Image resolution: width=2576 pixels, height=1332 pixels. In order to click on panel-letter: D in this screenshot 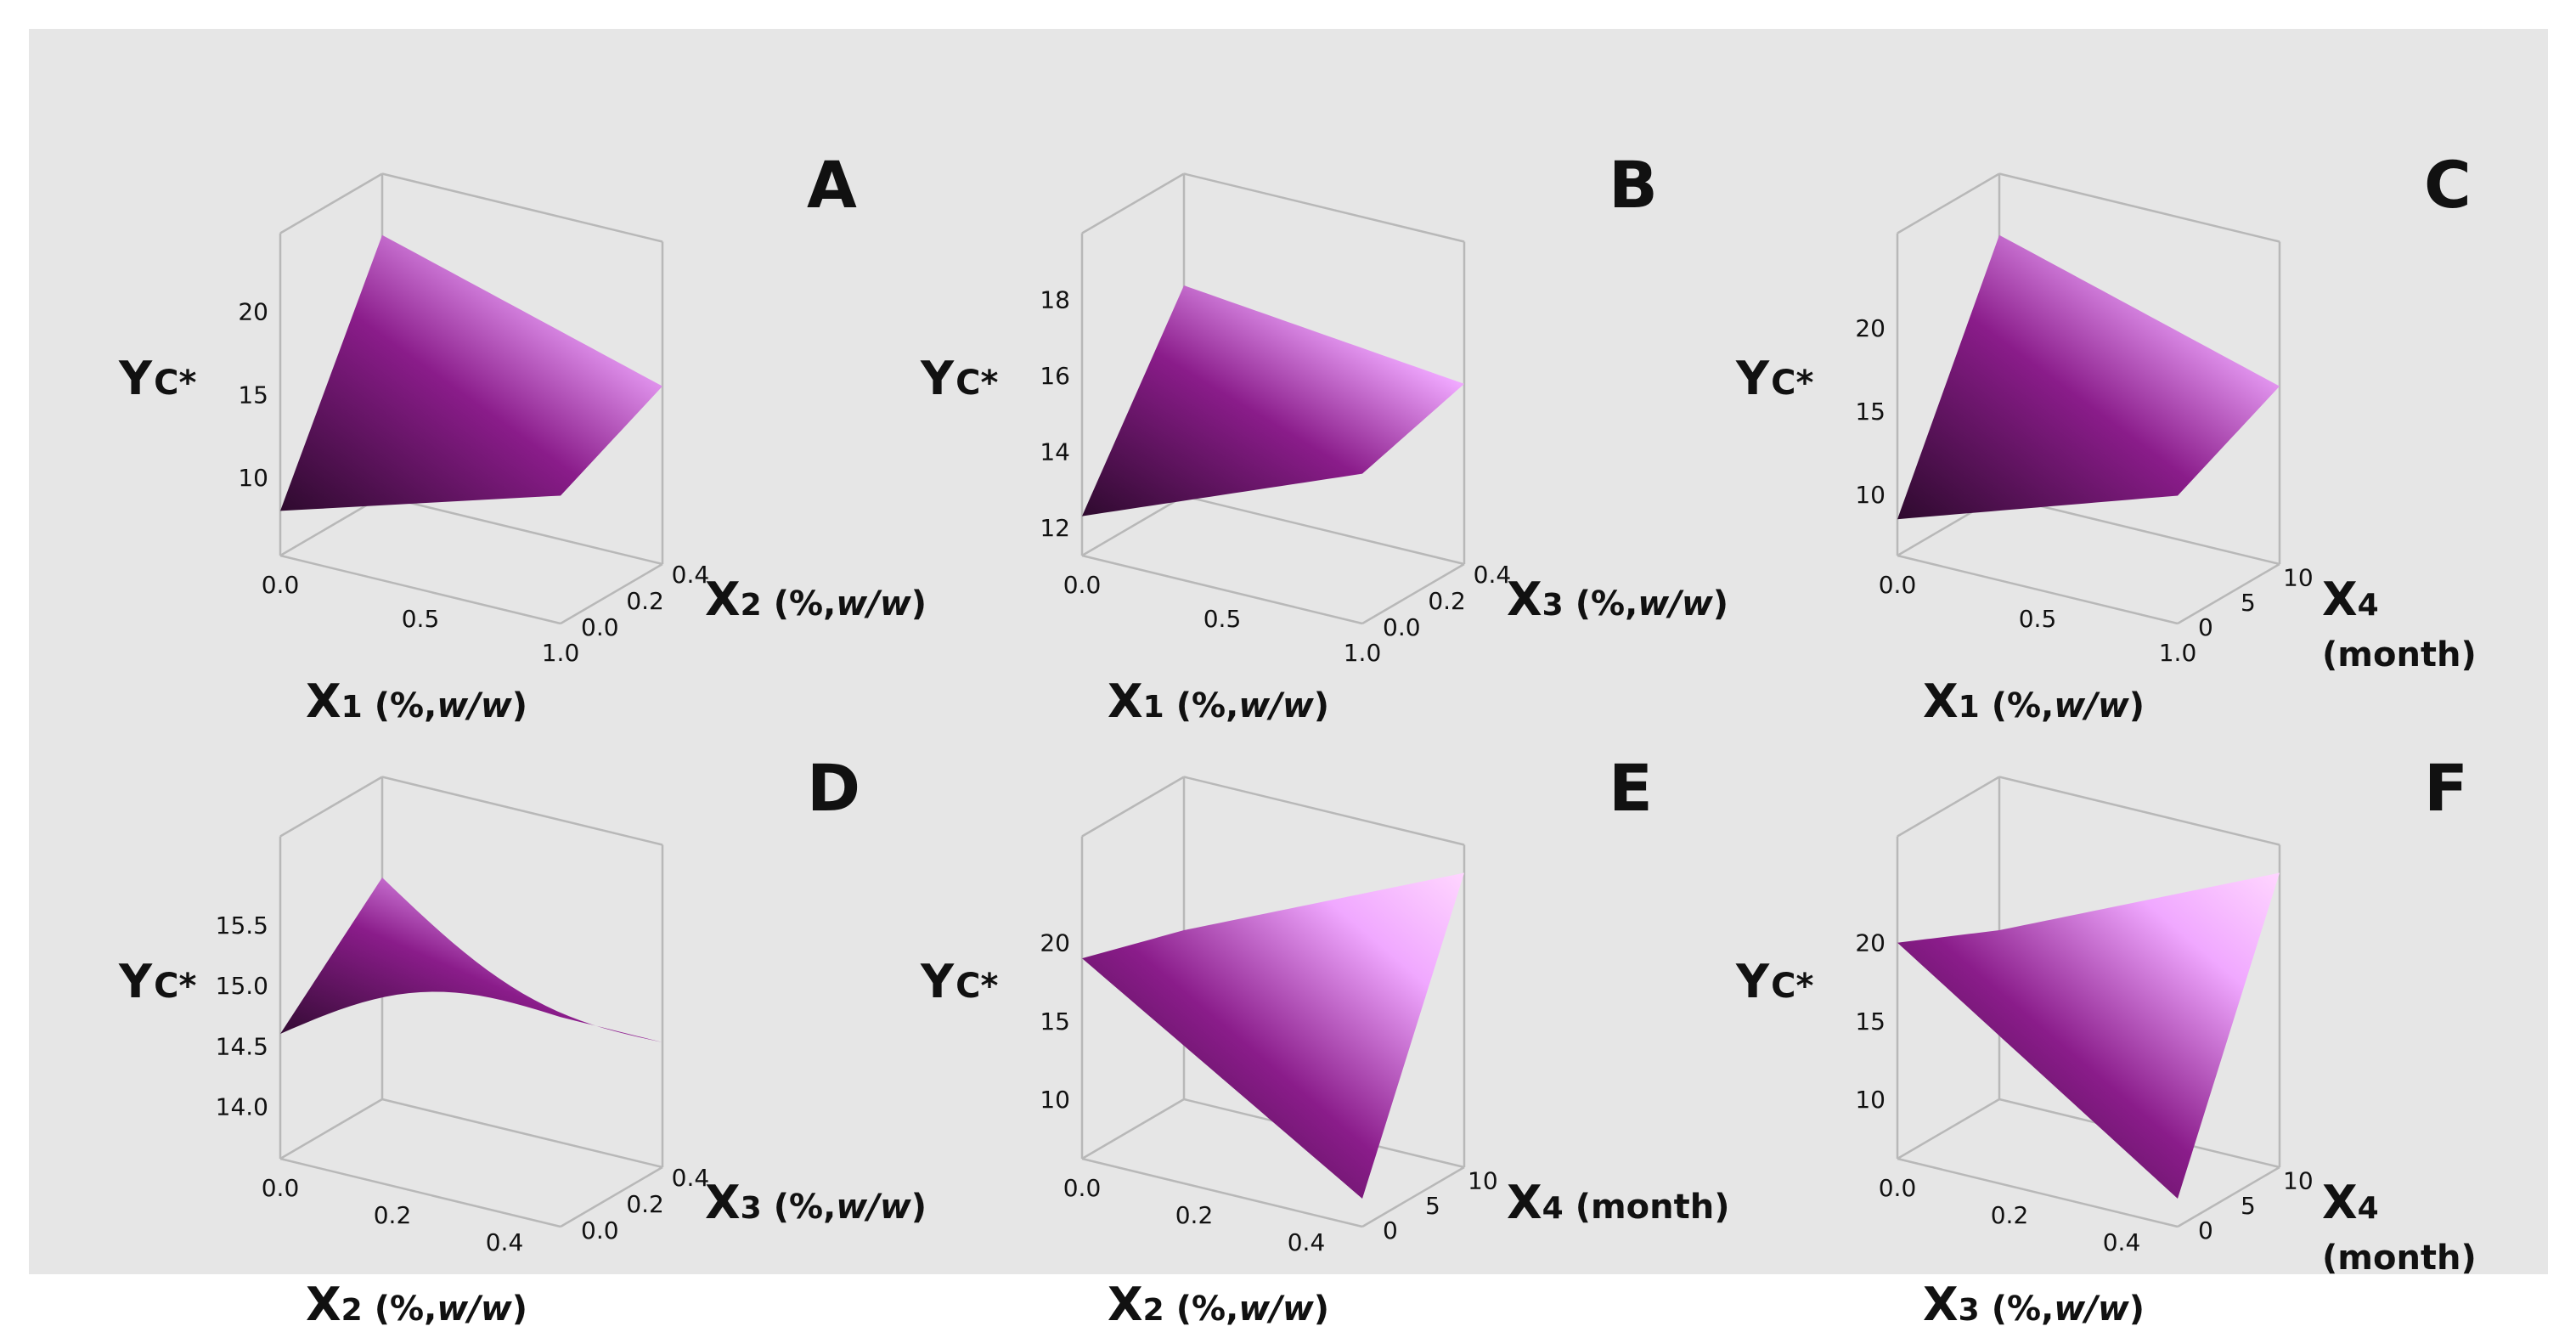, I will do `click(833, 788)`.